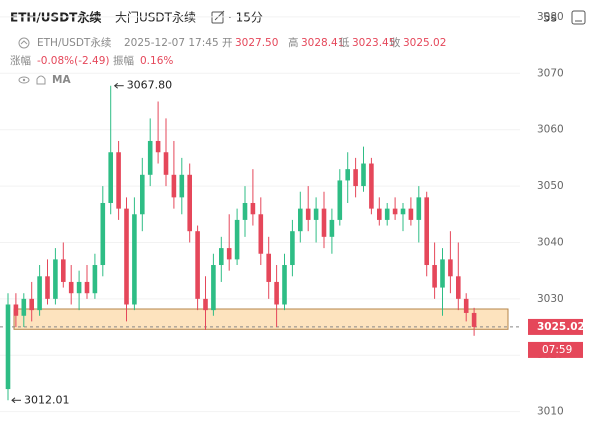 This screenshot has width=595, height=441. I want to click on change-label: 涨幅, so click(20, 60).